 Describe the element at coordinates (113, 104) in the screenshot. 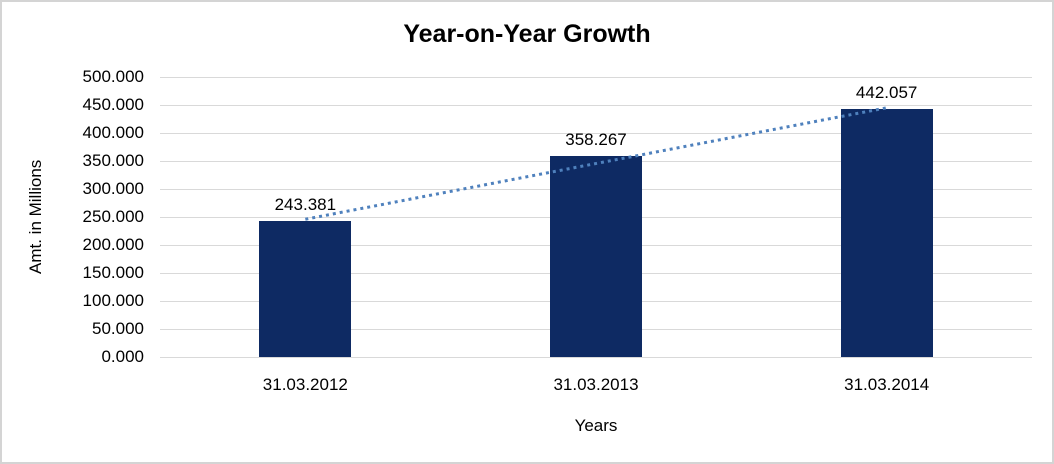

I see `y-axis-tick-label: 450.000` at that location.